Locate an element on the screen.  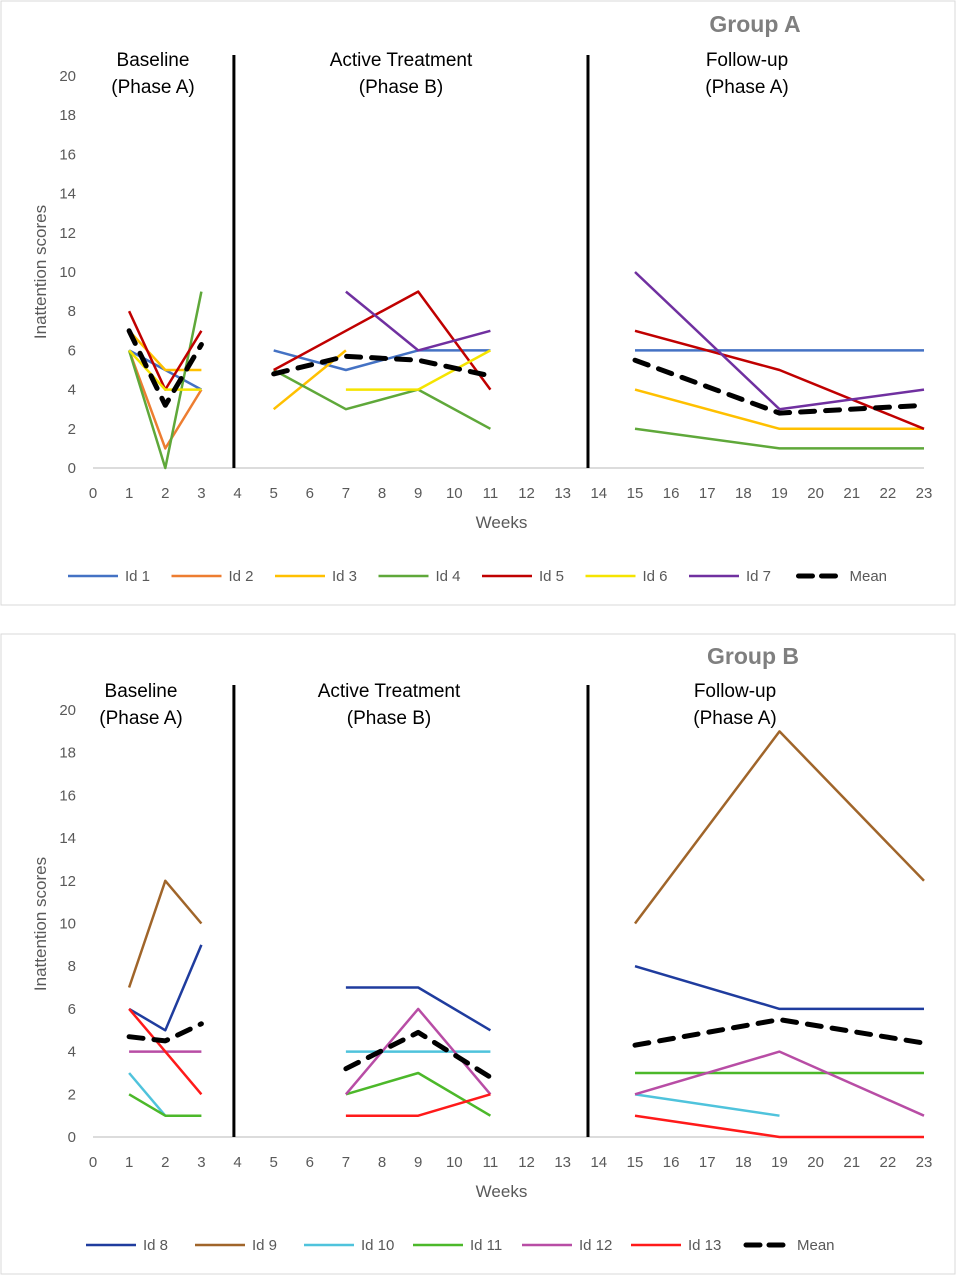
legend-label: Id 3 is located at coordinates (344, 576).